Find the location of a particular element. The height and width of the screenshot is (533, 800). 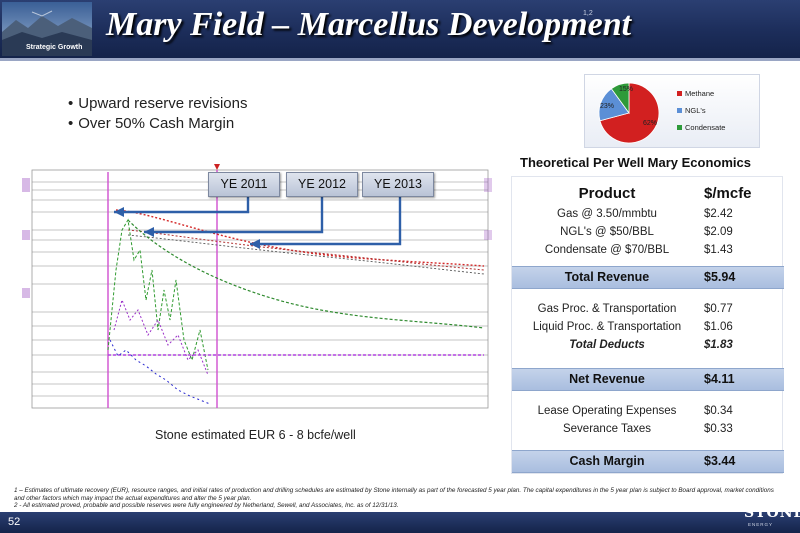

net-revenue-row: Net Revenue $4.11 is located at coordinates (648, 379).